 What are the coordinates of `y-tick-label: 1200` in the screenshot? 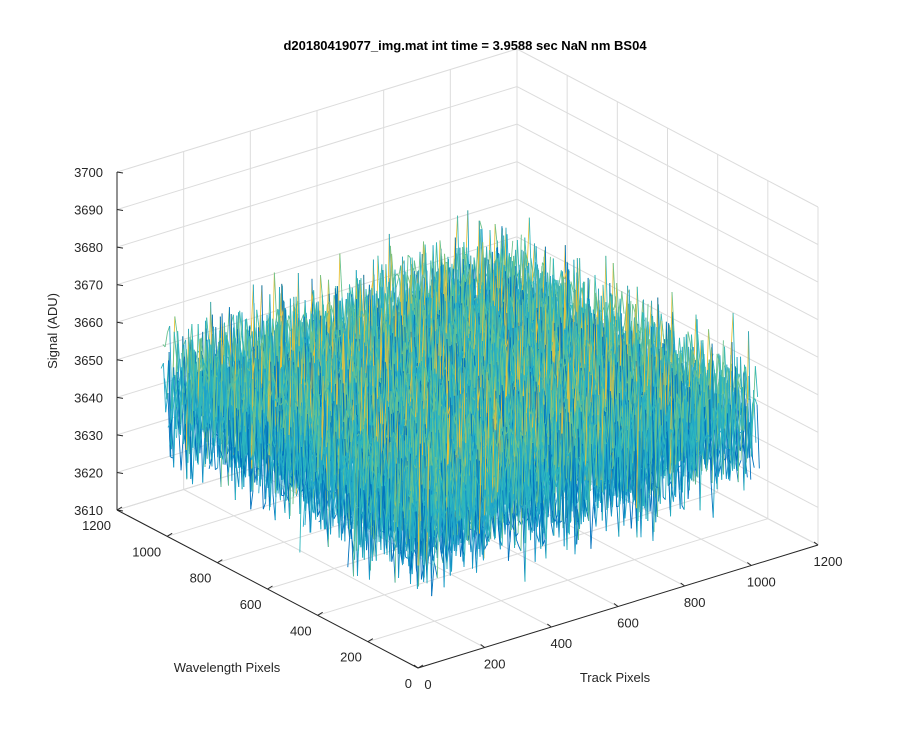 It's located at (96, 525).